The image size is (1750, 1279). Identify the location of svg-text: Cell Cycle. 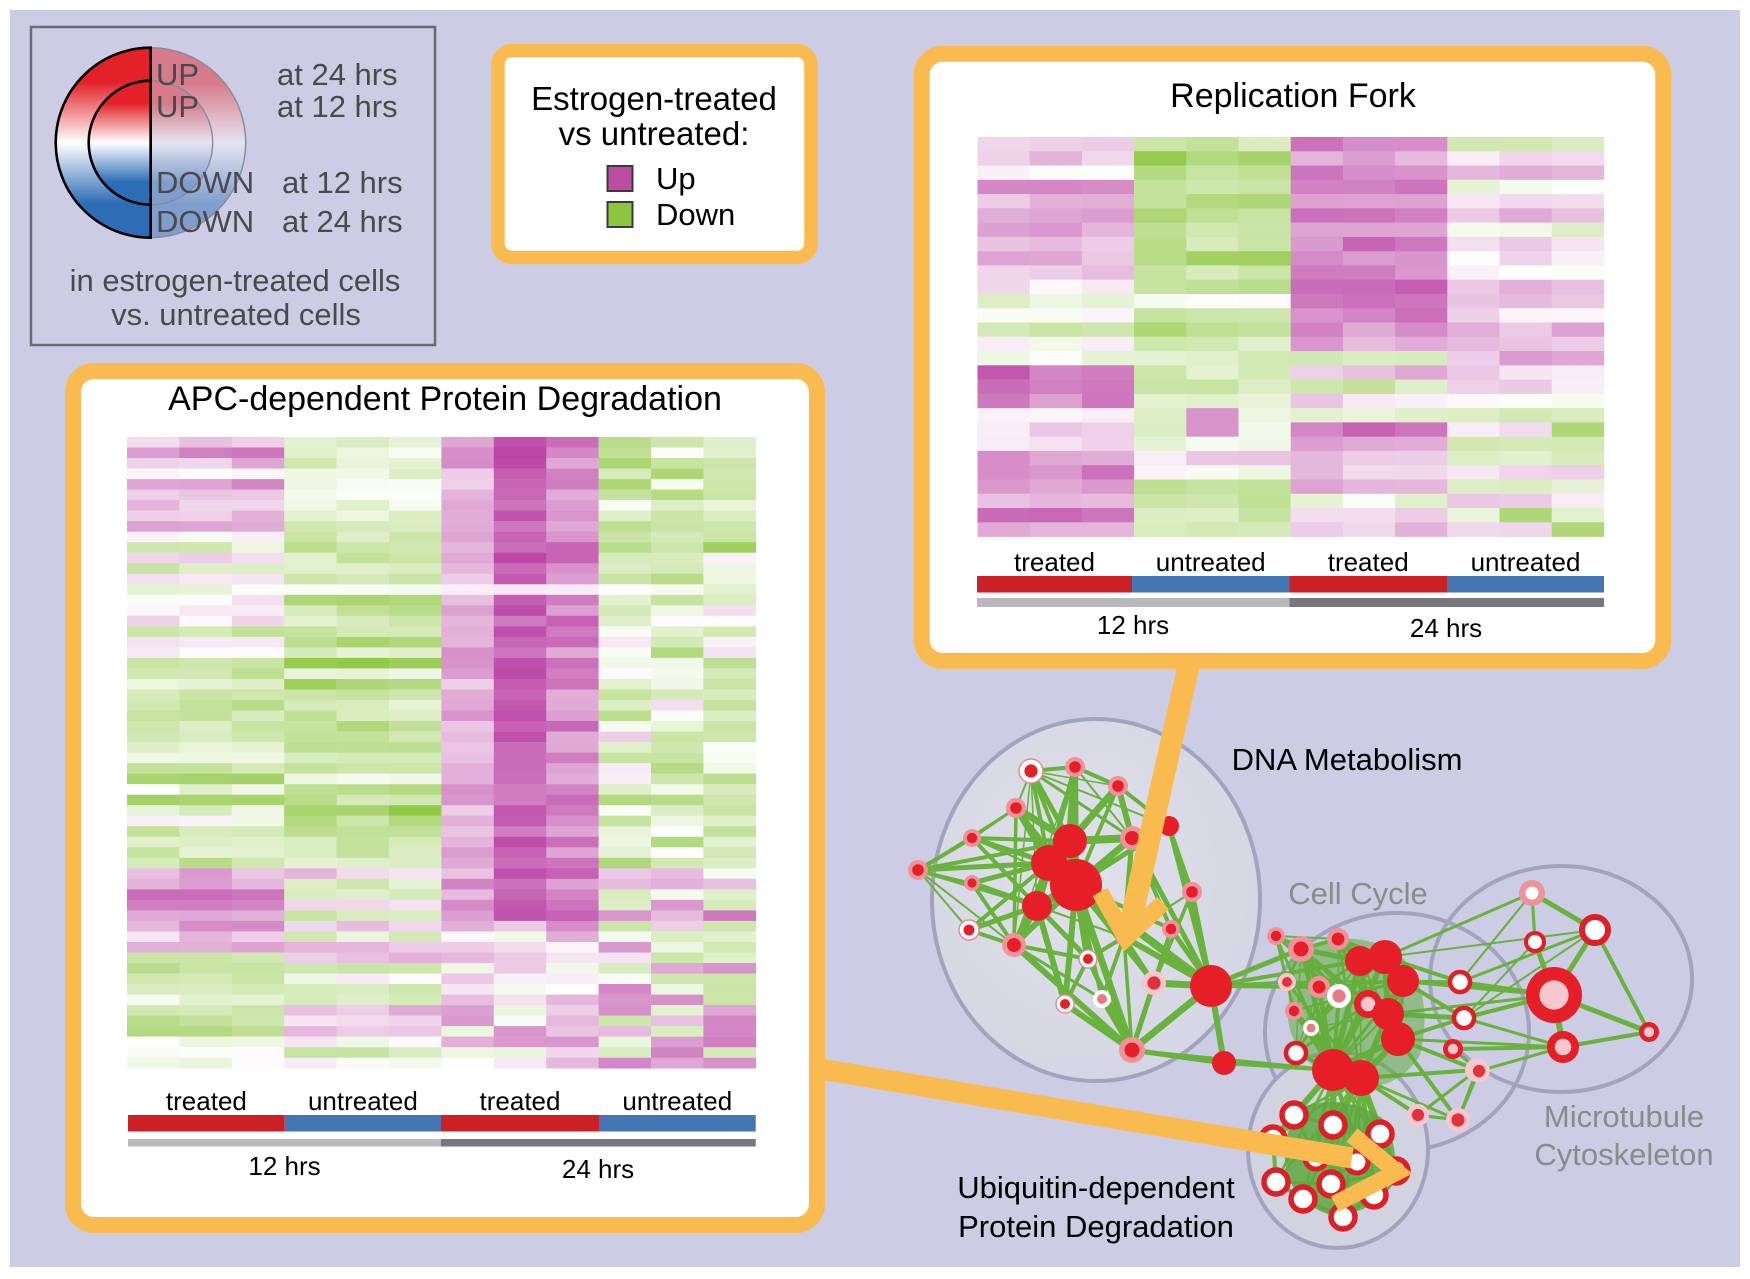
(1358, 893).